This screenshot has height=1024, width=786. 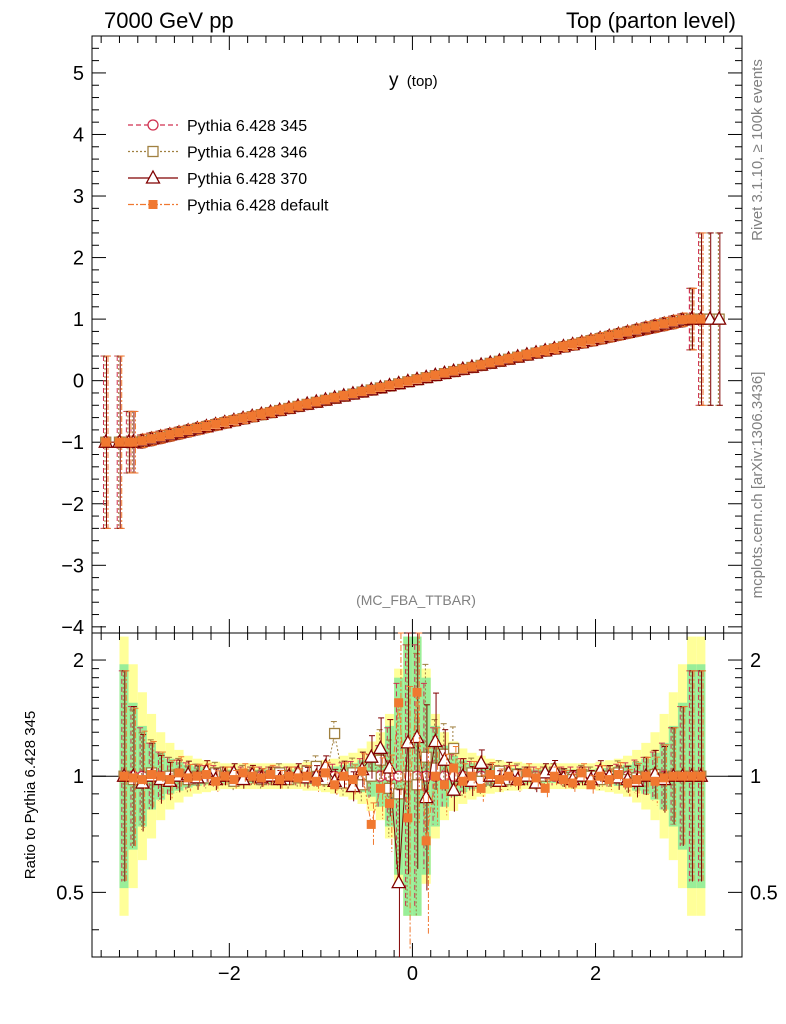 I want to click on header-left: 7000 GeV pp, so click(x=169, y=20).